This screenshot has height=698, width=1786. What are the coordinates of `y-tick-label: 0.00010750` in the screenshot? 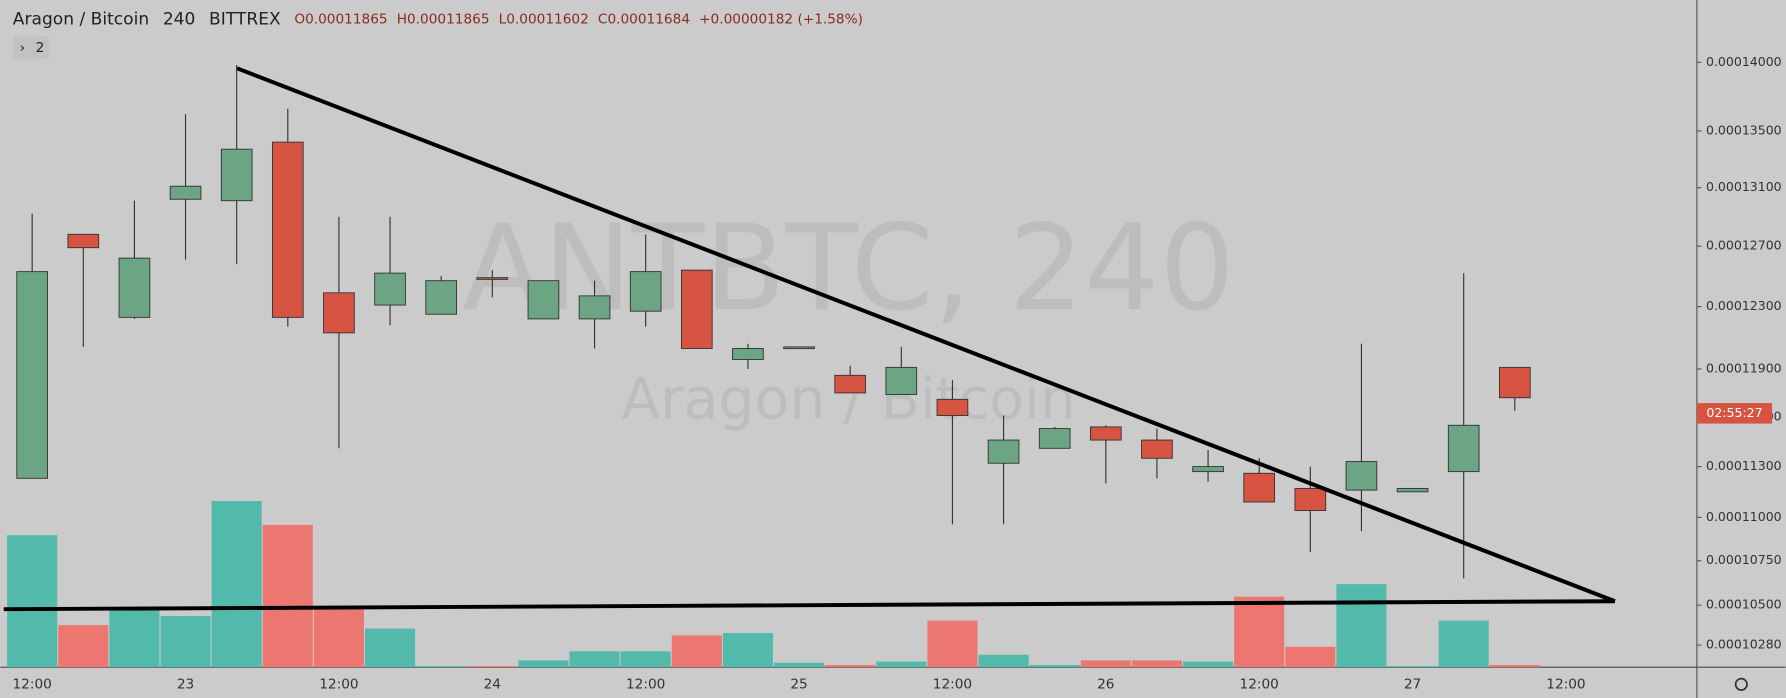 It's located at (1744, 559).